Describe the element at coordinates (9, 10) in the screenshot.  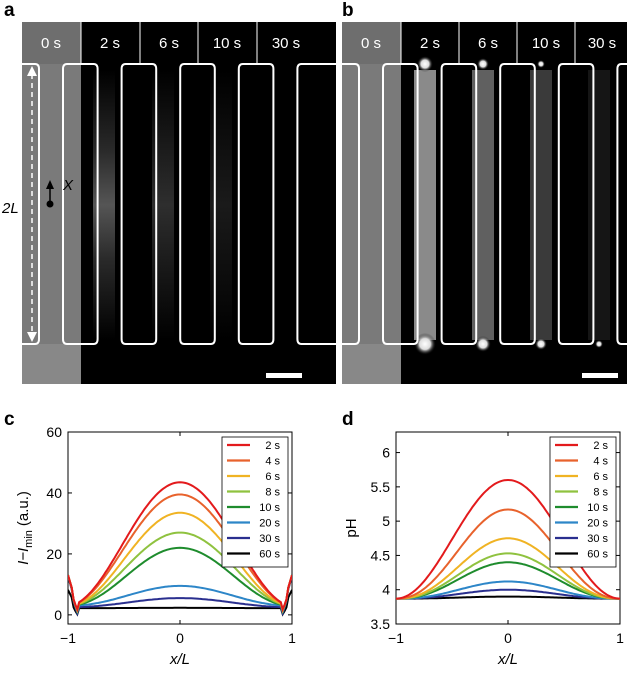
I see `panel-a-label: a` at that location.